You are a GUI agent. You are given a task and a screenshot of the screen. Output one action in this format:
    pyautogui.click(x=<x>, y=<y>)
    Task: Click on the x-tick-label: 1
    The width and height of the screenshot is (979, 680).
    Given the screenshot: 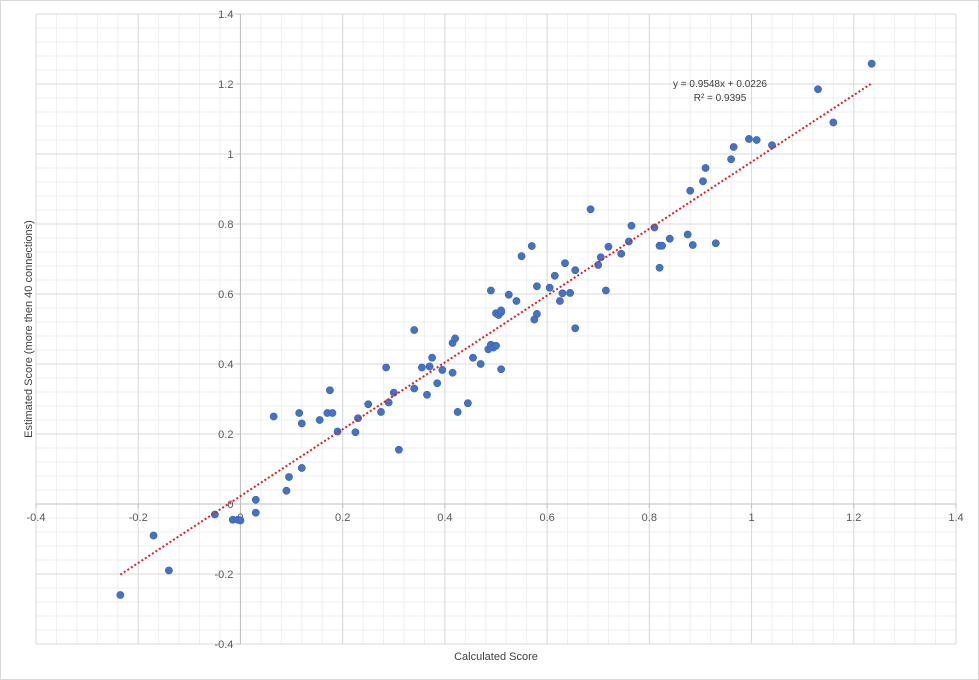 What is the action you would take?
    pyautogui.click(x=751, y=518)
    